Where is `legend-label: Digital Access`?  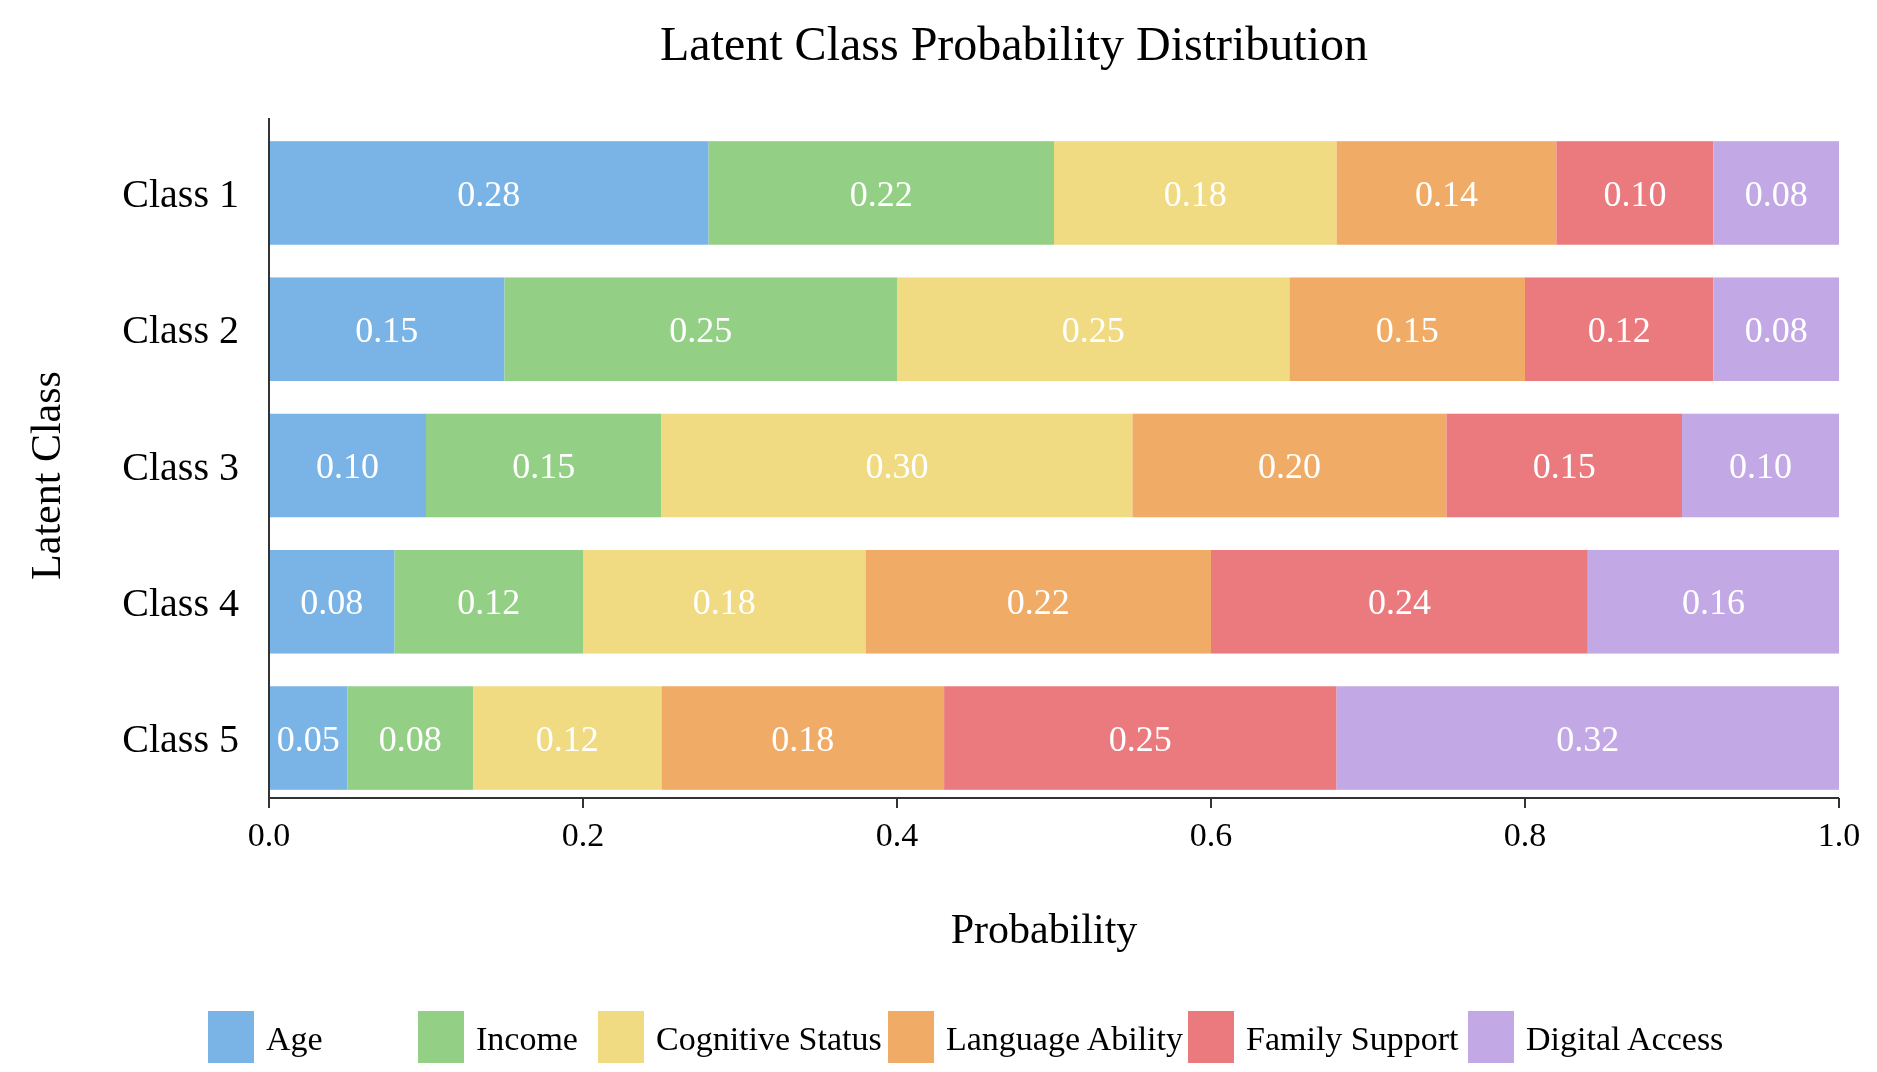 legend-label: Digital Access is located at coordinates (1625, 1038).